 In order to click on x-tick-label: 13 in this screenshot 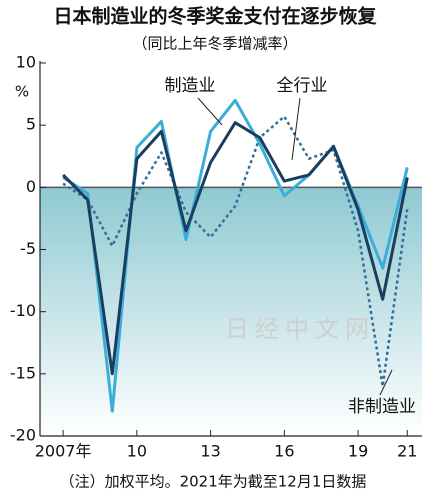, I will do `click(210, 451)`.